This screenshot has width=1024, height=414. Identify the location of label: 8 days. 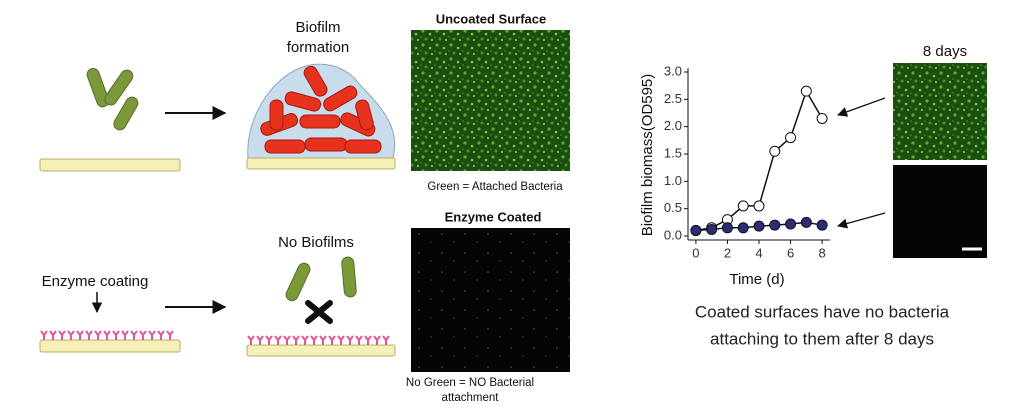
(945, 51).